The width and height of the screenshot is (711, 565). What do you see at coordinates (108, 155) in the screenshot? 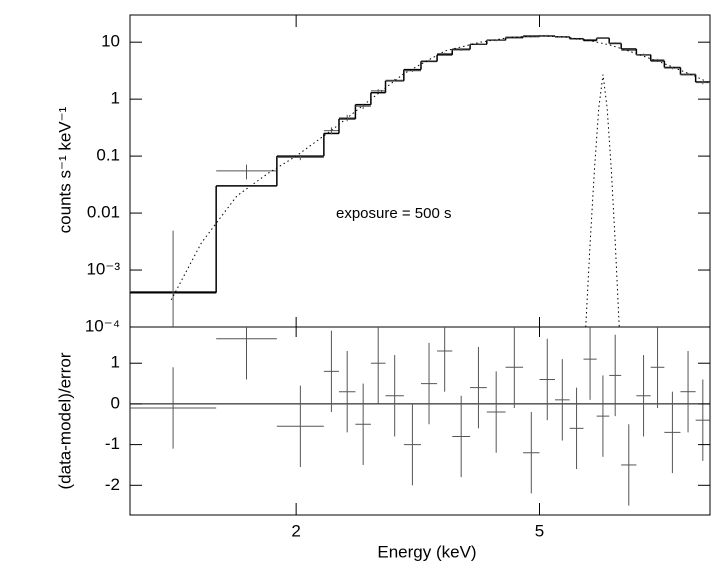
I see `y-tick-label: 0.1` at bounding box center [108, 155].